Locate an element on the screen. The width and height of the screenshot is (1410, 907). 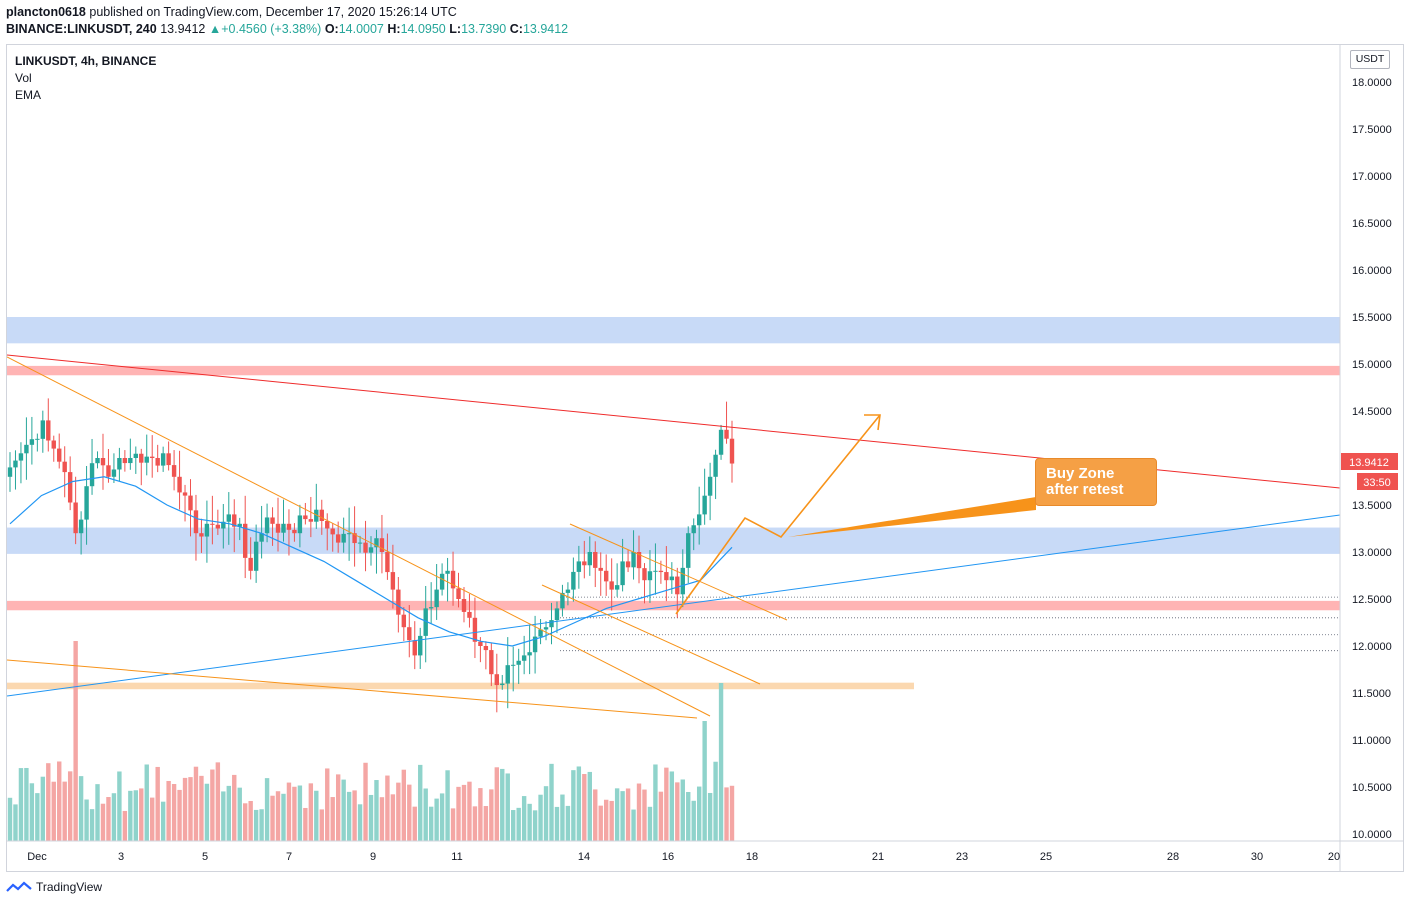
price-tick-label: 15.0000 is located at coordinates (1372, 365).